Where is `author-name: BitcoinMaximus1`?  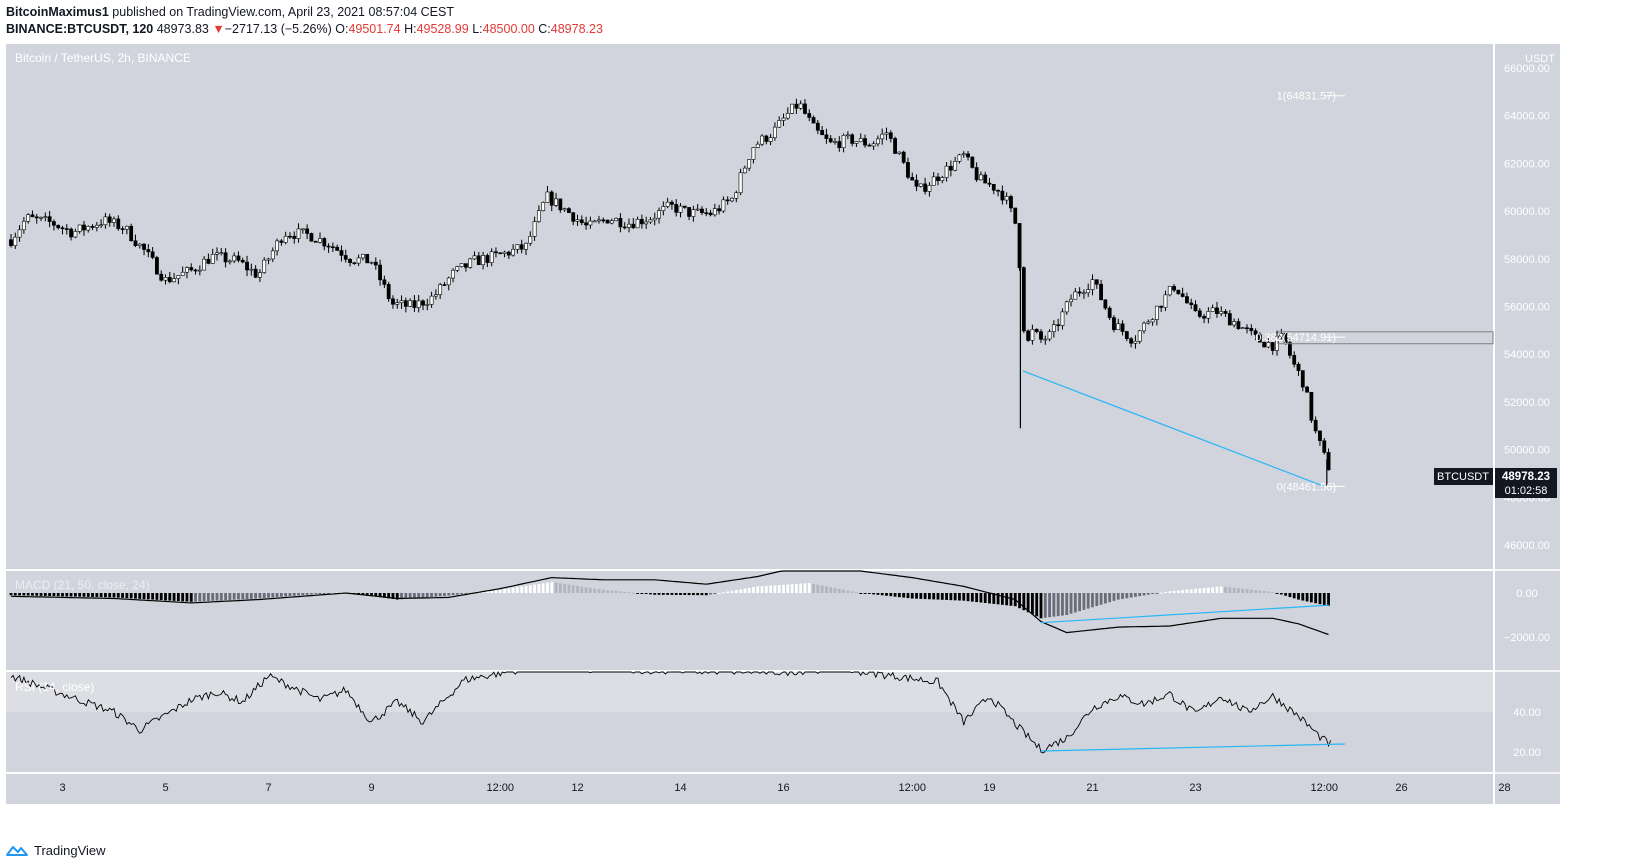
author-name: BitcoinMaximus1 is located at coordinates (57, 12).